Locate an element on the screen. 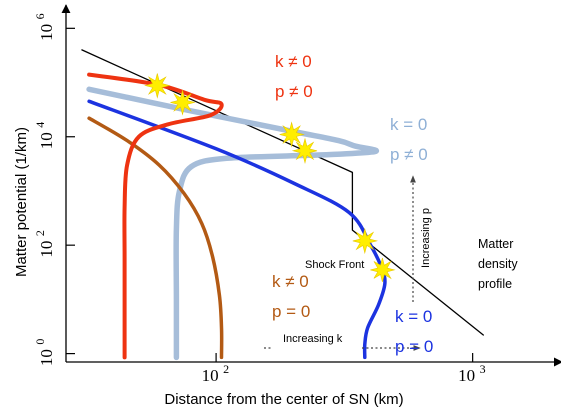  increasing-p-label: Increasing p is located at coordinates (426, 238).